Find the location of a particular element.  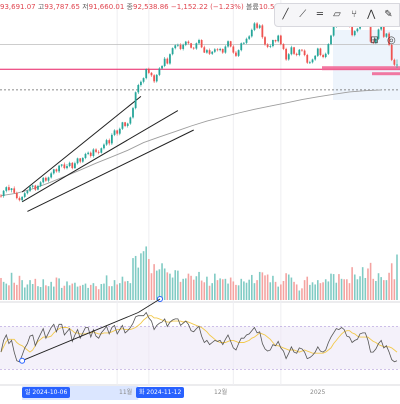

x-badge-end: 화 2024-11-12 is located at coordinates (160, 392).